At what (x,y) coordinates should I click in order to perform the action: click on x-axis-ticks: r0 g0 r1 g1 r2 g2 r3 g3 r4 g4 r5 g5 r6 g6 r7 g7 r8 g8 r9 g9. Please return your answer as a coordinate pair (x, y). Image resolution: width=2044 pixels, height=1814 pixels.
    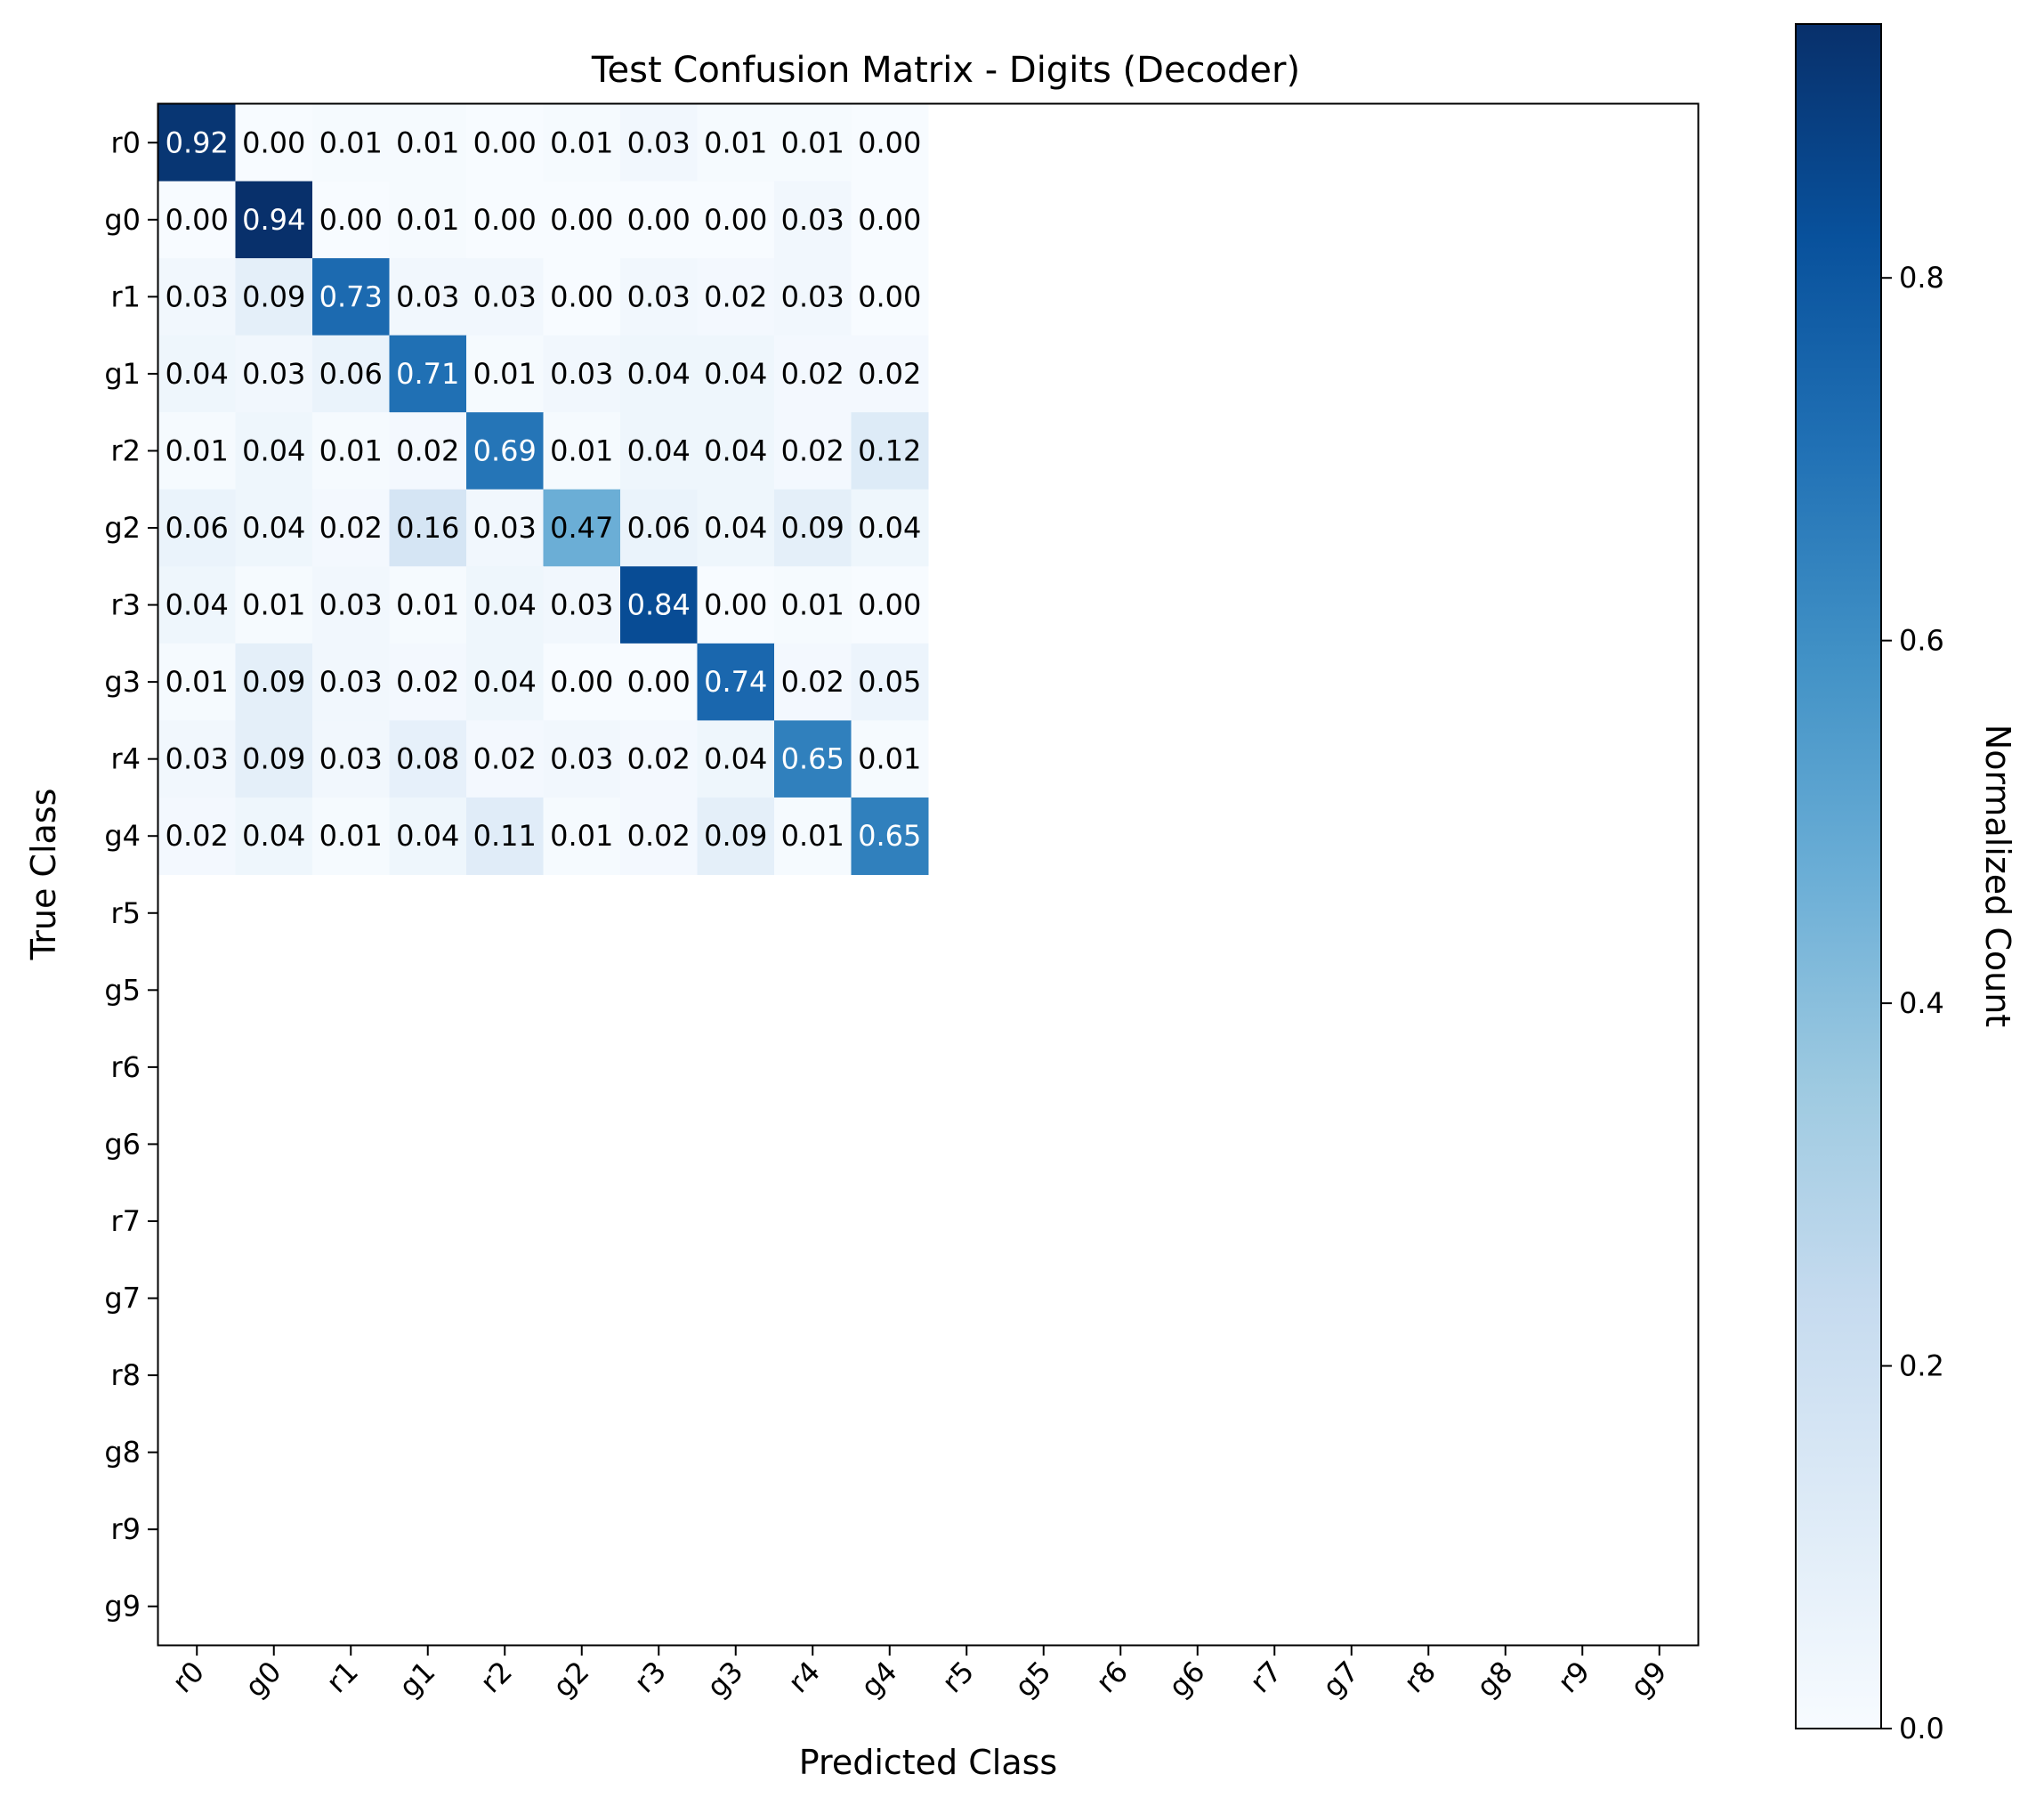
    Looking at the image, I should click on (919, 1674).